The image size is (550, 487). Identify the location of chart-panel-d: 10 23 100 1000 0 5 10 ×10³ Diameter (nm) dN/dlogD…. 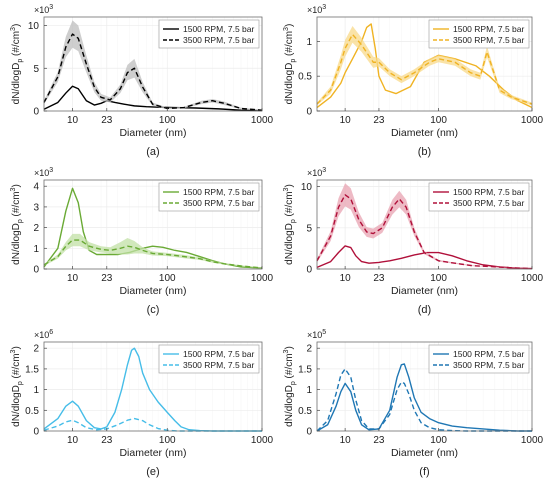
(413, 241).